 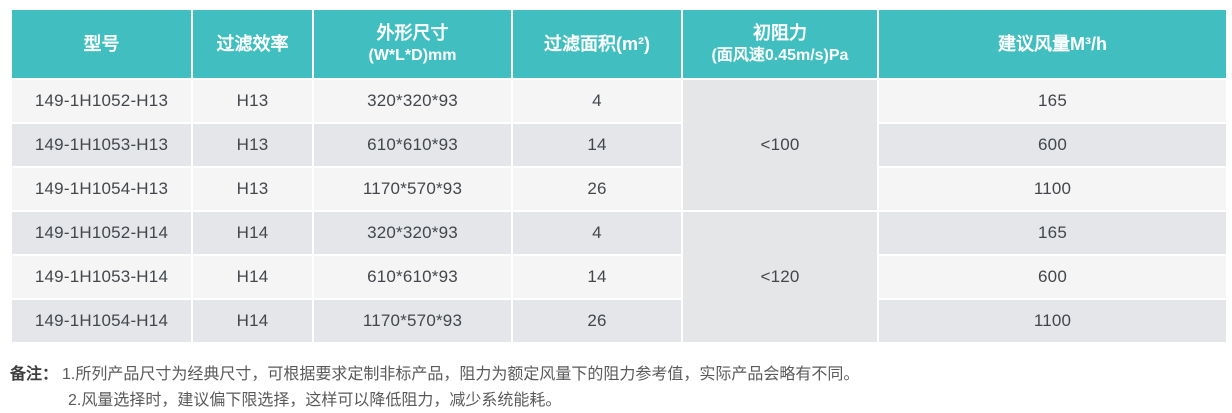 I want to click on cell-resistance-h14-merged: <120, so click(x=780, y=277).